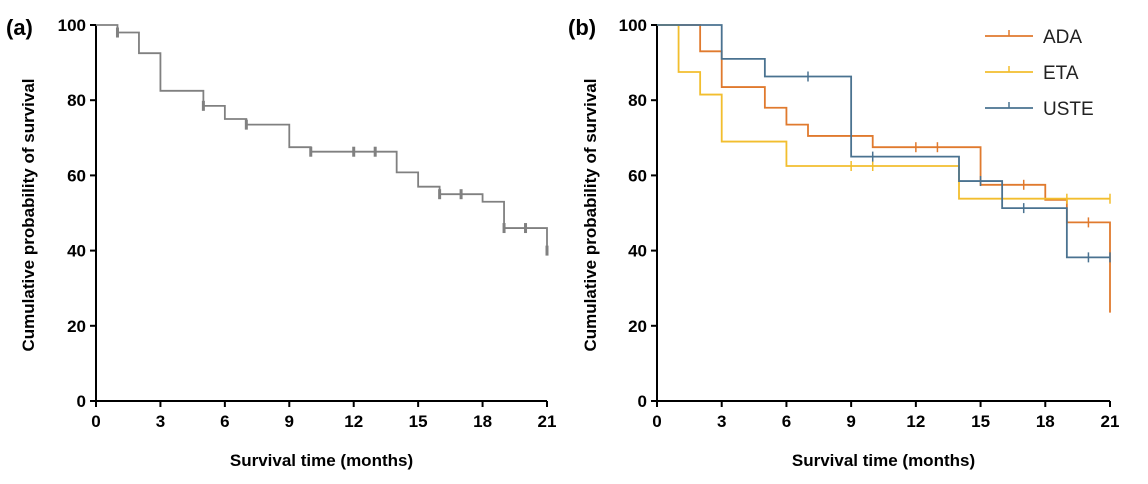 The image size is (1148, 484). Describe the element at coordinates (1032, 73) in the screenshot. I see `legend-entry-eta: ETA` at that location.